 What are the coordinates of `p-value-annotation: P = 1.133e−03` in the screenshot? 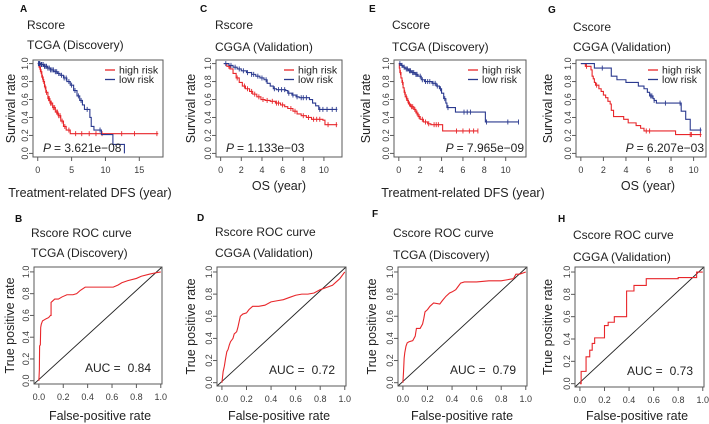 It's located at (265, 148).